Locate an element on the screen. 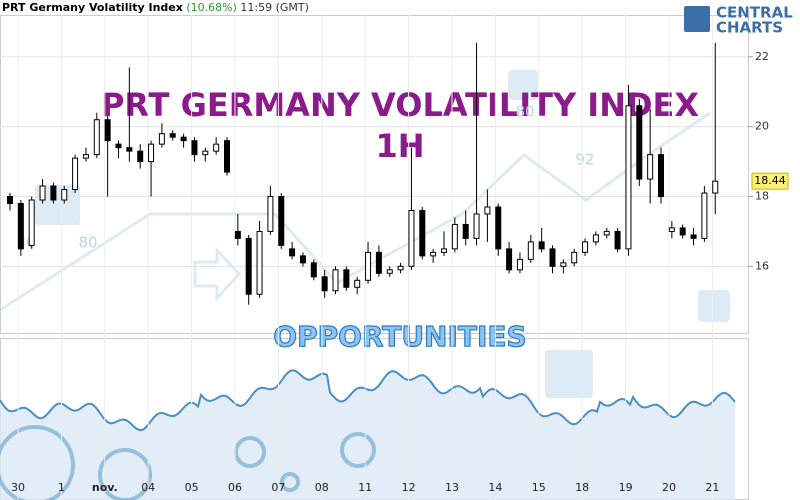 This screenshot has width=800, height=500. x-tick-label: 14 is located at coordinates (495, 487).